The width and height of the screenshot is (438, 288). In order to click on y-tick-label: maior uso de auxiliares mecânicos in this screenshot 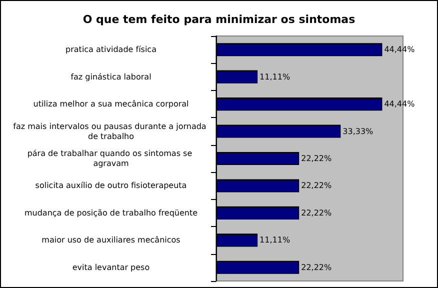, I will do `click(111, 240)`.